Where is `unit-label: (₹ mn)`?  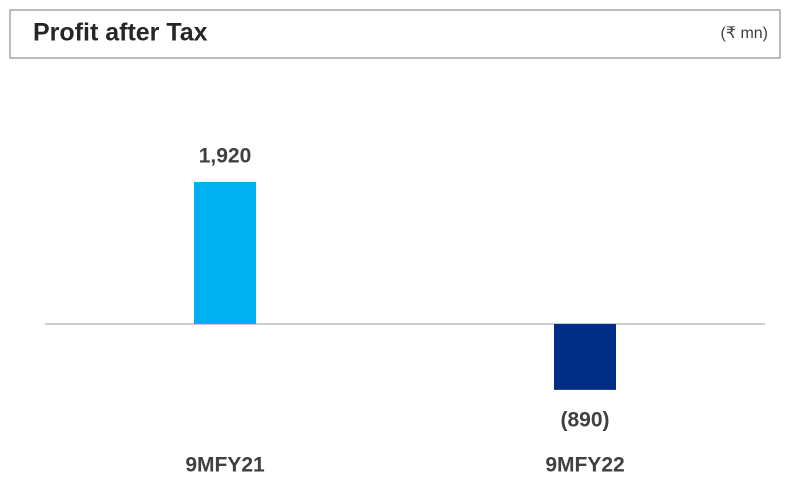 unit-label: (₹ mn) is located at coordinates (744, 33).